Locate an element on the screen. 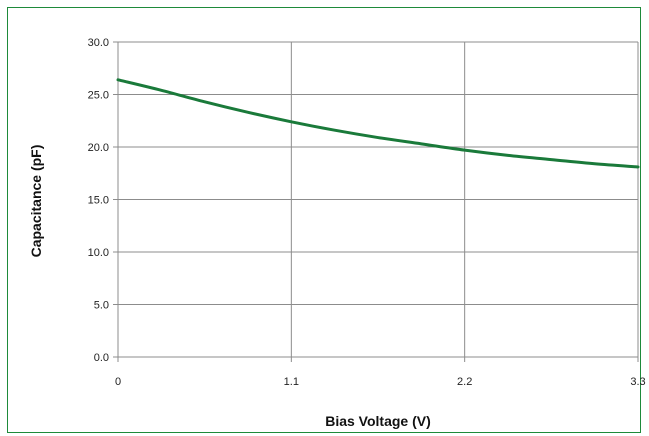 The height and width of the screenshot is (436, 649). x-tick-label: 2.2 is located at coordinates (464, 382).